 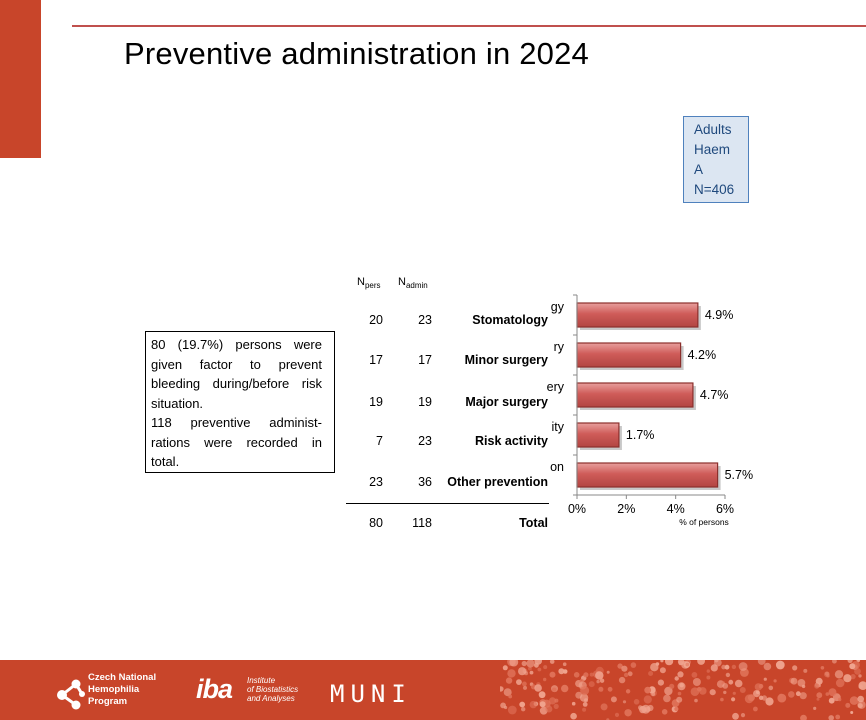 What do you see at coordinates (683, 690) in the screenshot?
I see `dot-map-decoration` at bounding box center [683, 690].